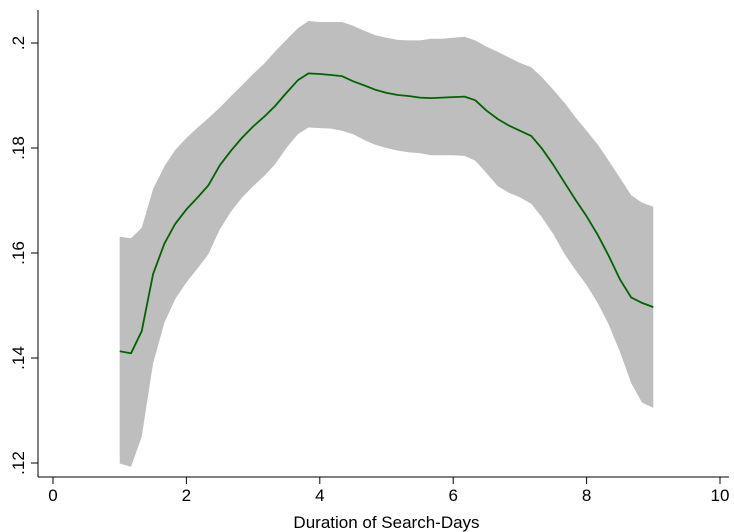  I want to click on x-axis-title: Duration of Search-Days, so click(386, 522).